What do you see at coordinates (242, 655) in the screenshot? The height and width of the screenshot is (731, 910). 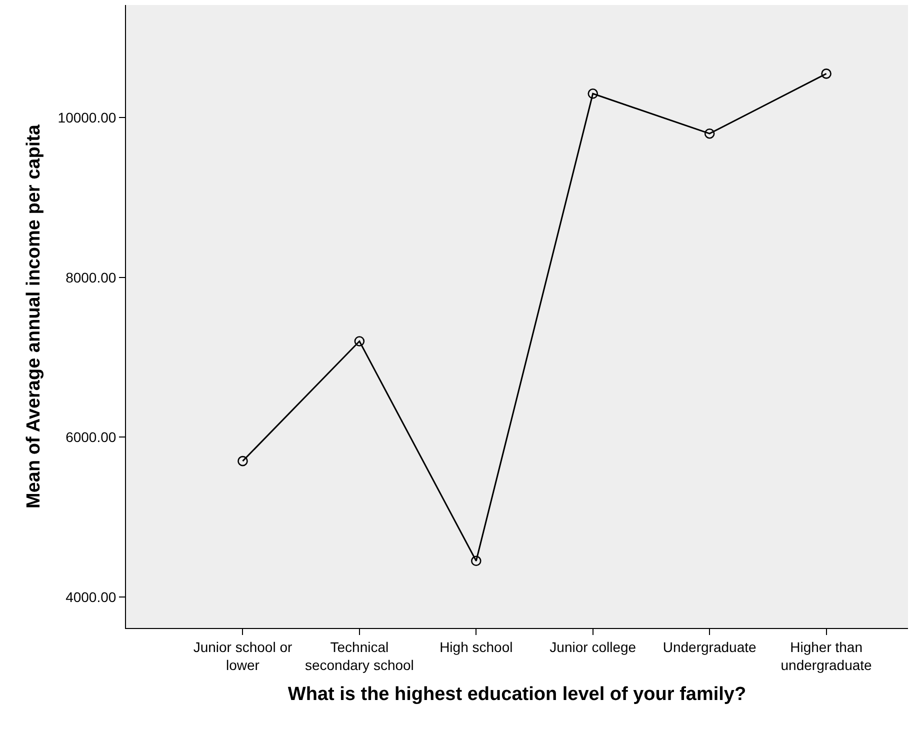 I see `x-tick-label: Junior school or lower` at bounding box center [242, 655].